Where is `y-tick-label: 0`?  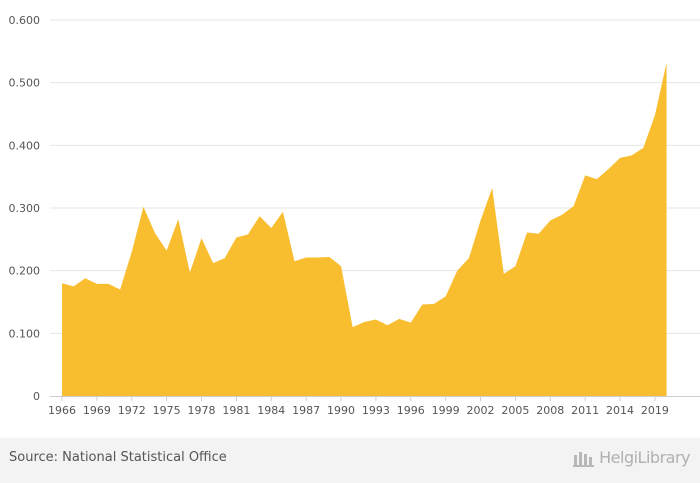 y-tick-label: 0 is located at coordinates (36, 396).